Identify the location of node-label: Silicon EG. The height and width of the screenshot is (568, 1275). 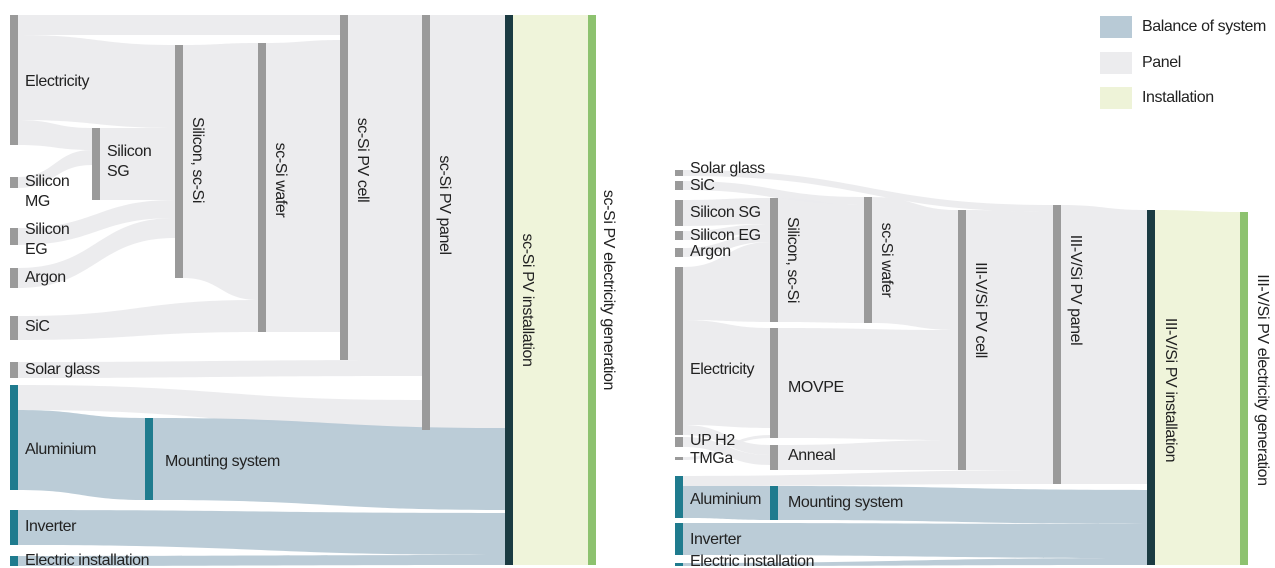
(725, 235).